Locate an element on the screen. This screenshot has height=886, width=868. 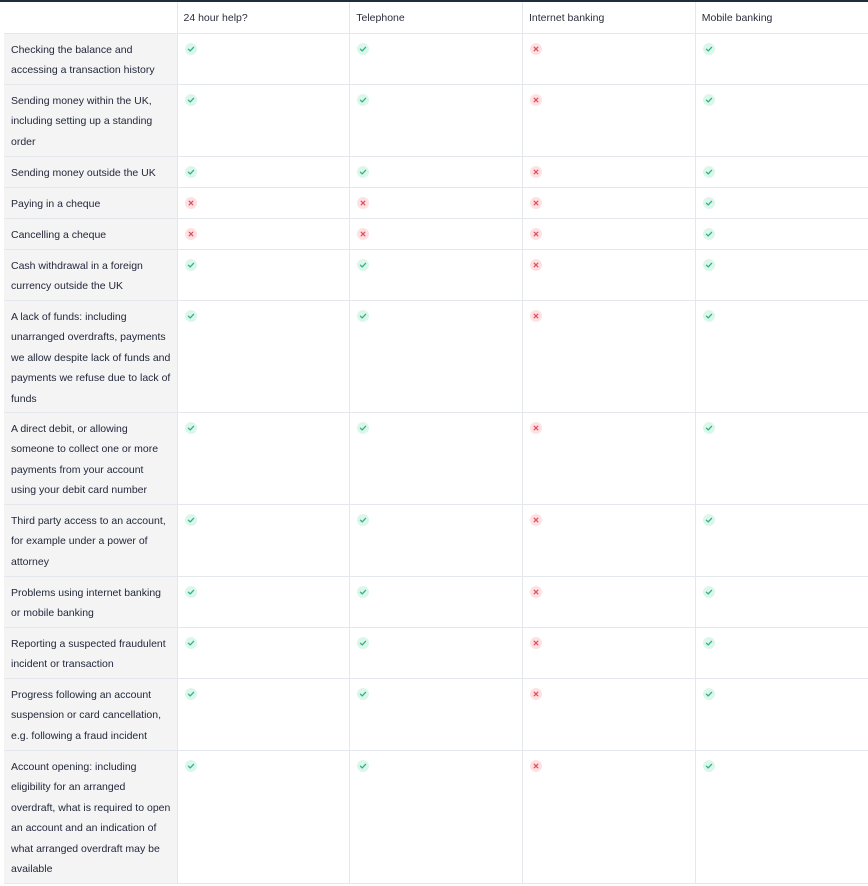
top-border is located at coordinates (434, 1).